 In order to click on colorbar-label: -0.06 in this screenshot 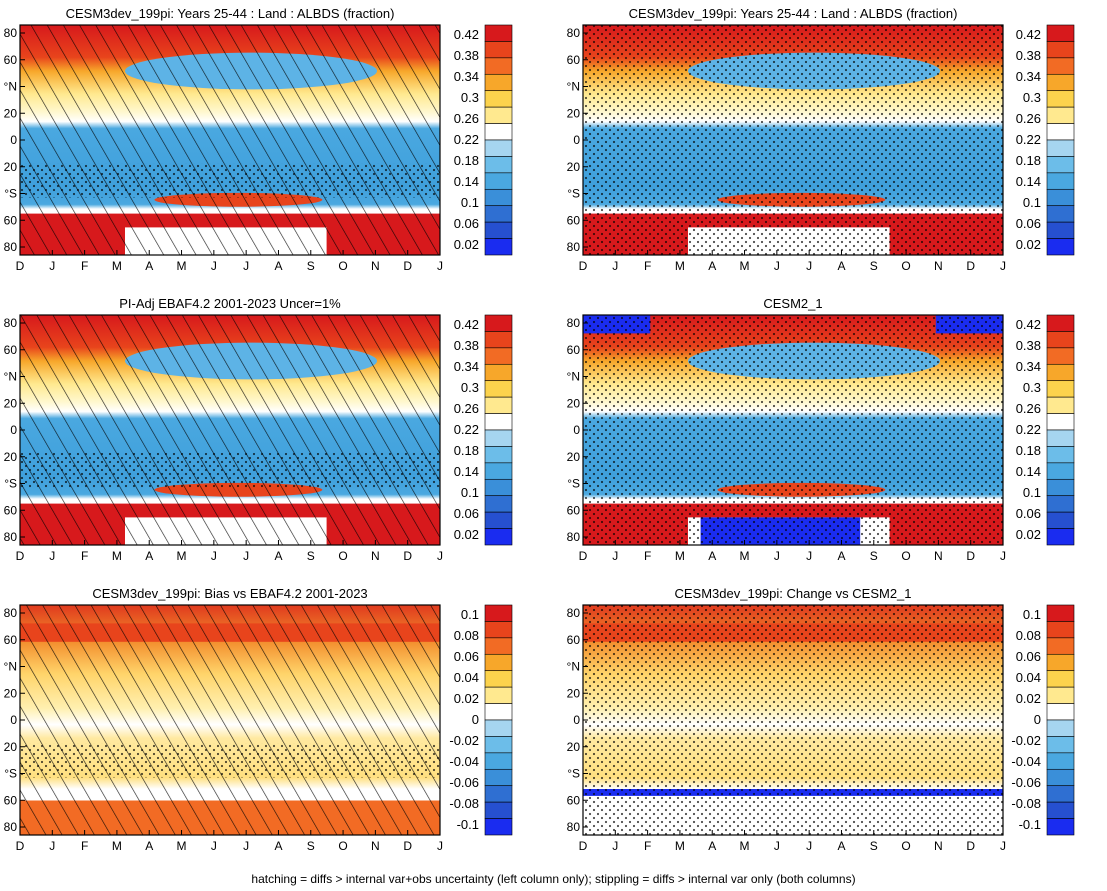, I will do `click(1026, 782)`.